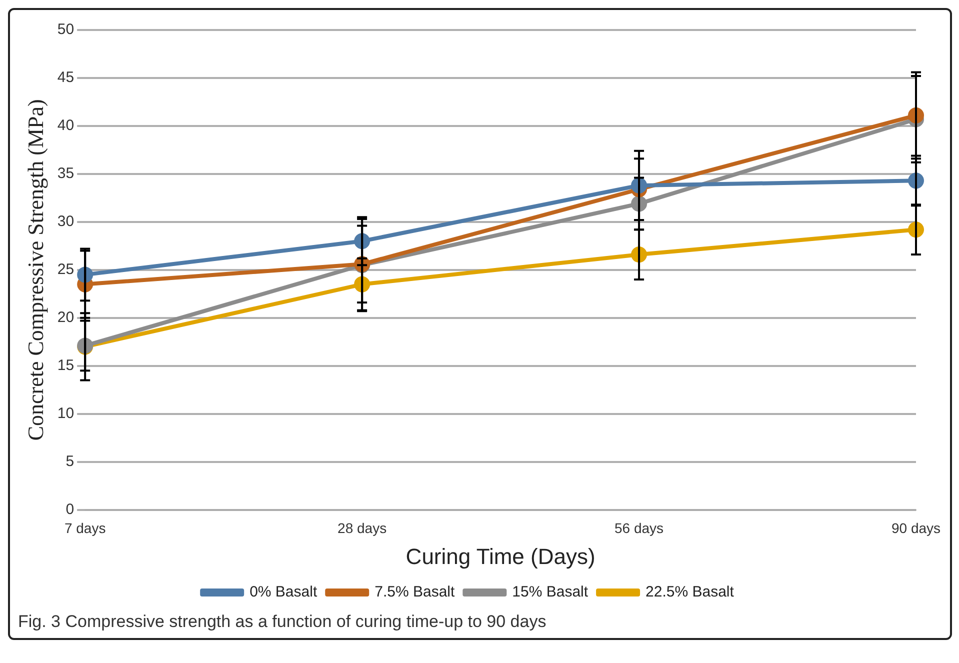 The height and width of the screenshot is (663, 959). Describe the element at coordinates (85, 528) in the screenshot. I see `x-tick-label: 7 days` at that location.